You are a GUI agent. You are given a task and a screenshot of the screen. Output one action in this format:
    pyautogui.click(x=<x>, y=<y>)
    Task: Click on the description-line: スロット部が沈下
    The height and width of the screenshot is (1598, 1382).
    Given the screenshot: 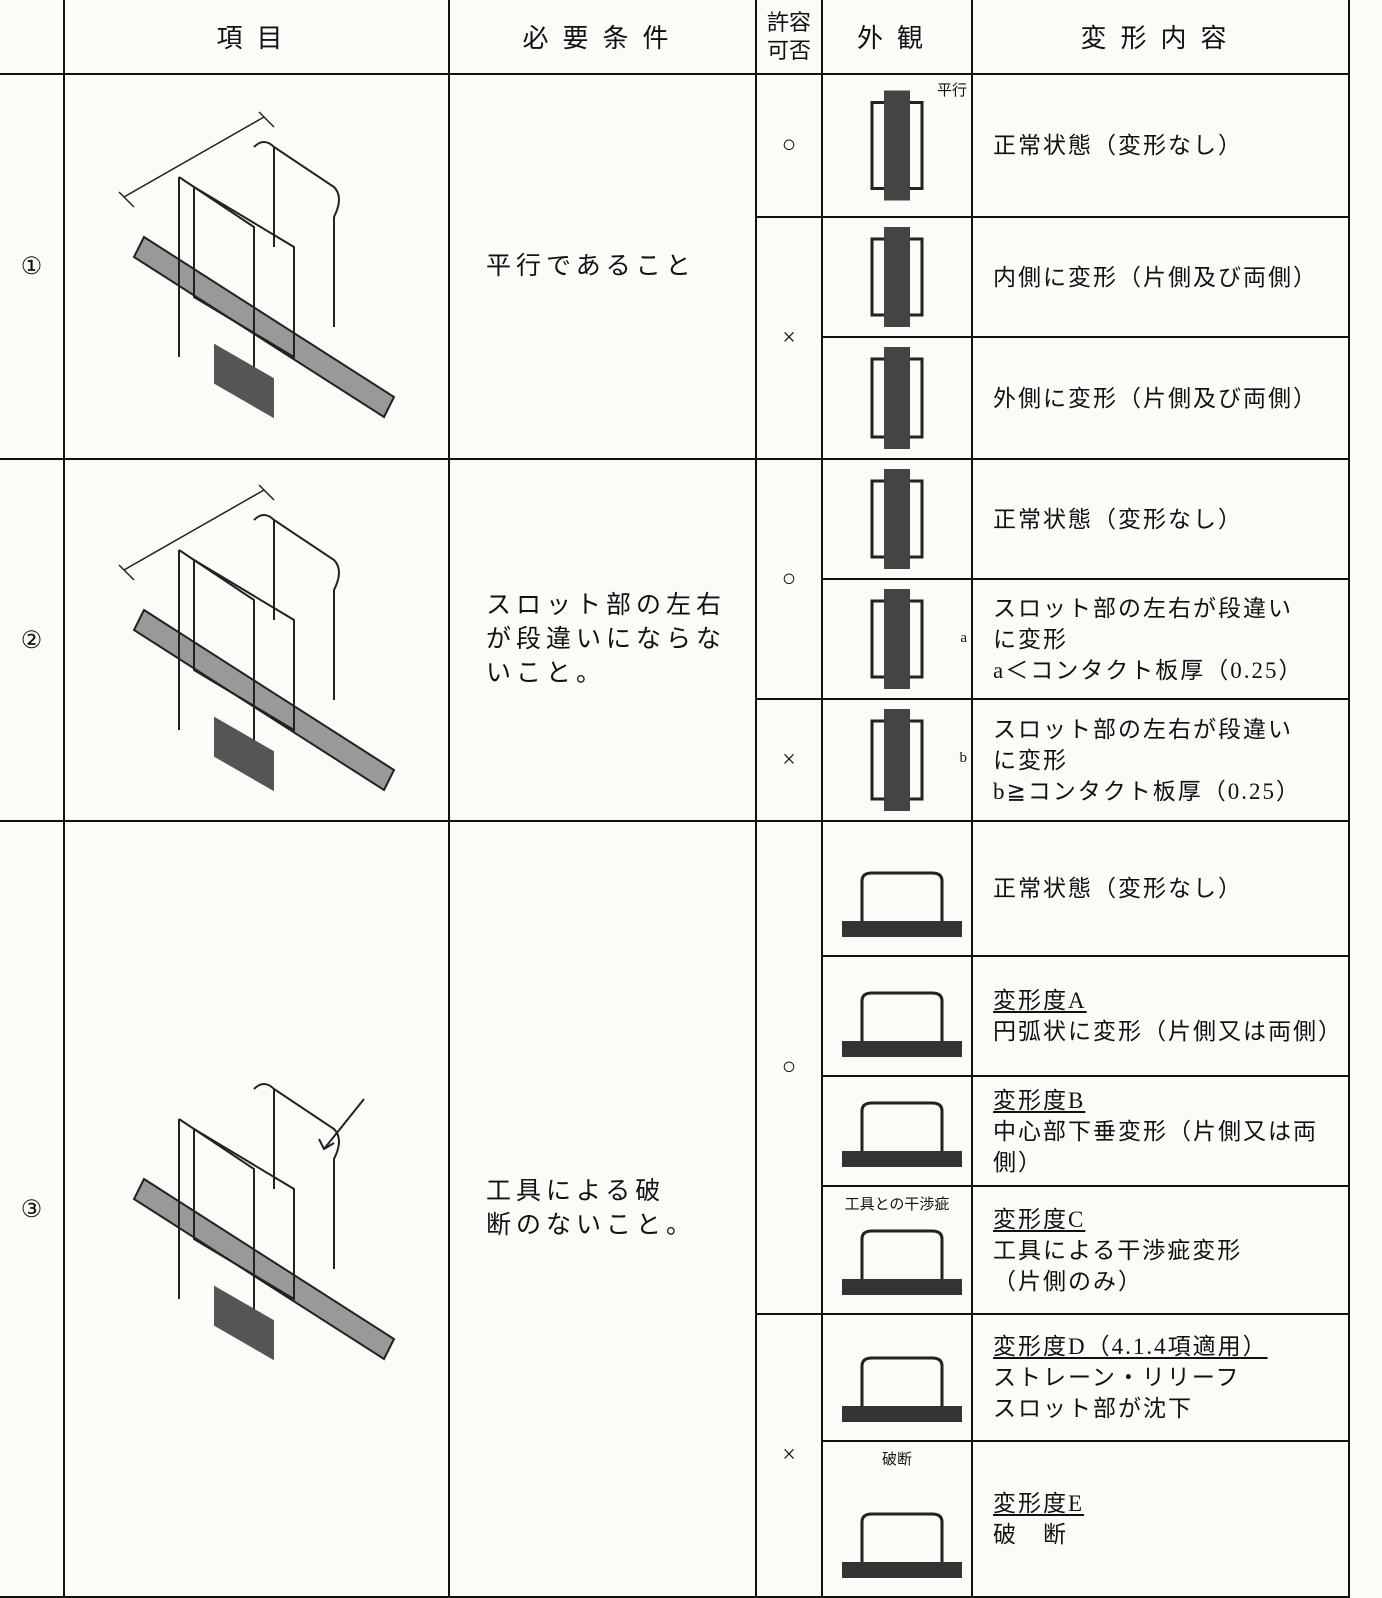 What is the action you would take?
    pyautogui.click(x=1093, y=1408)
    